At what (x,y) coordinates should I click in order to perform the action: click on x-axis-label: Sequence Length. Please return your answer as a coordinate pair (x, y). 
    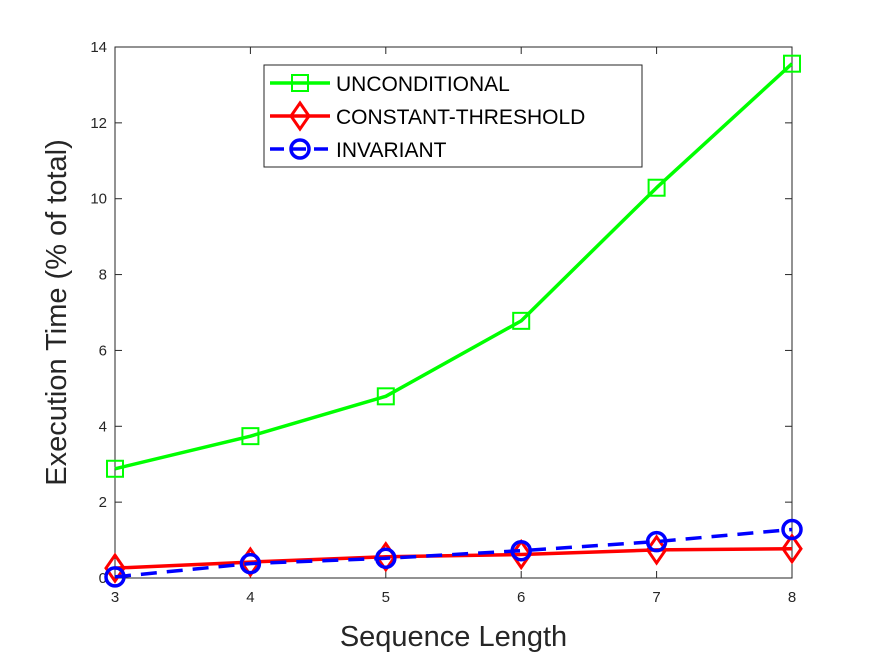
    Looking at the image, I should click on (453, 637).